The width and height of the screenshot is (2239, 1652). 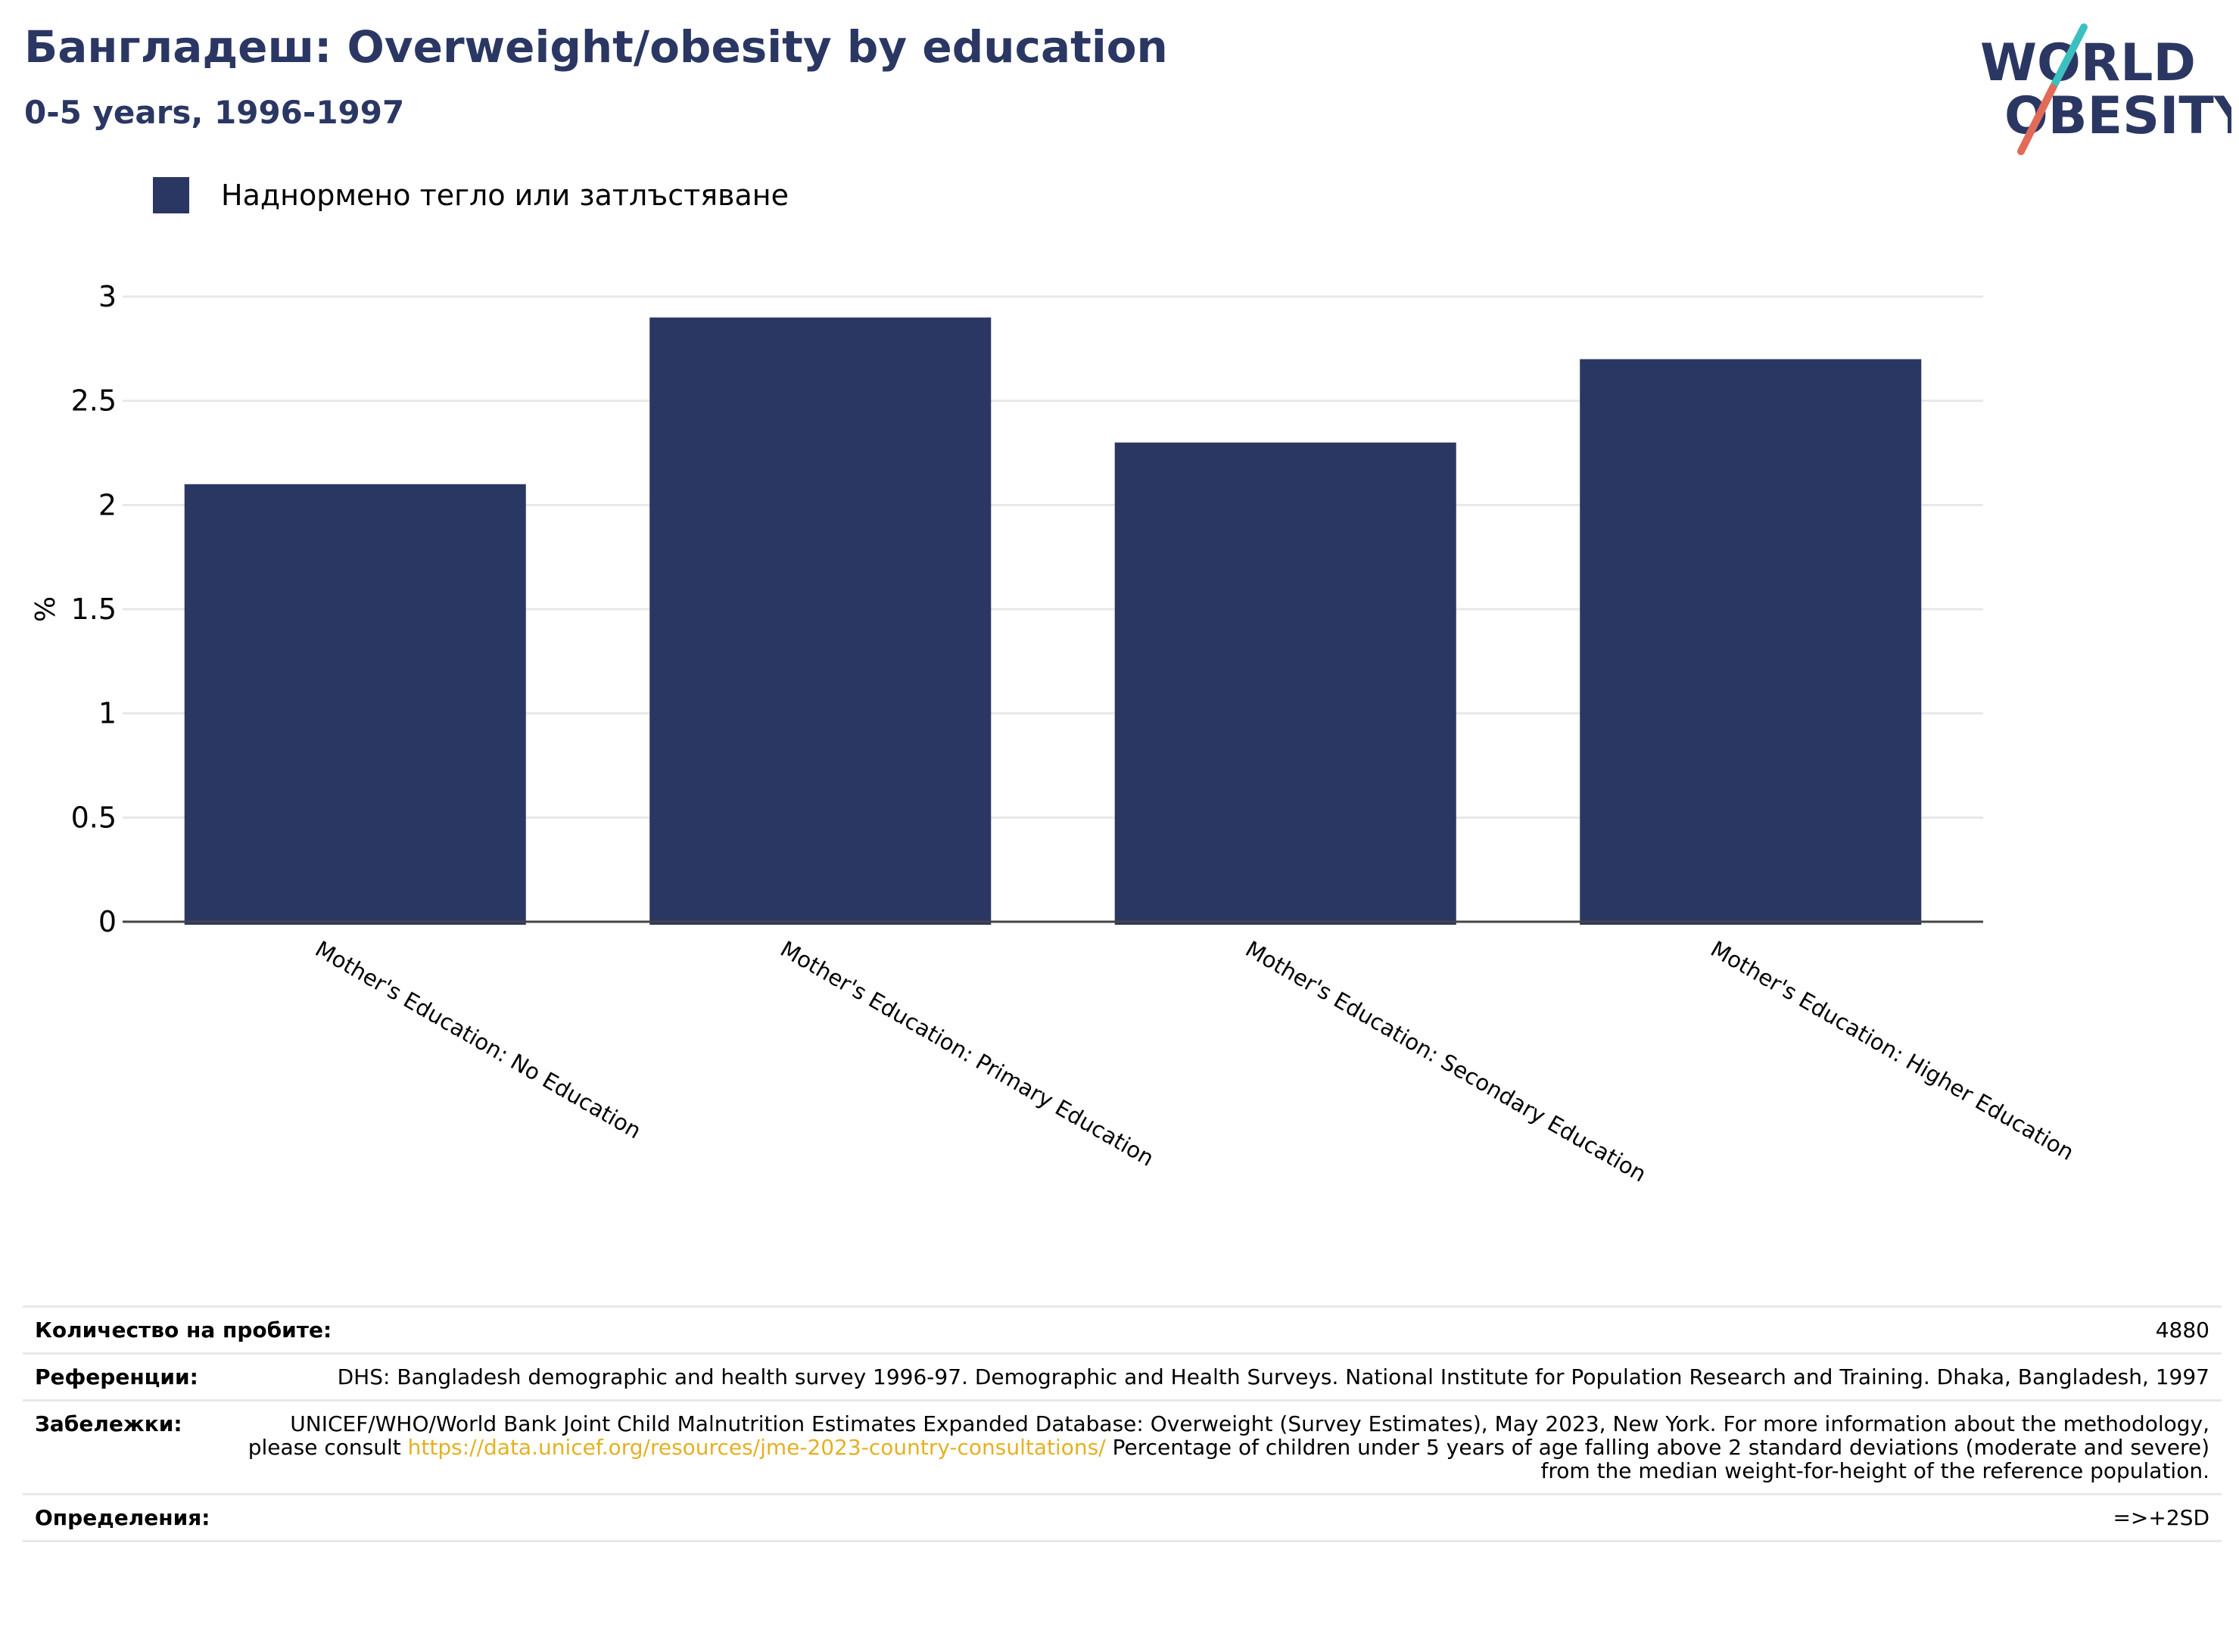 What do you see at coordinates (215, 112) in the screenshot?
I see `page-subtitle: 0-5 years, 1996-1997` at bounding box center [215, 112].